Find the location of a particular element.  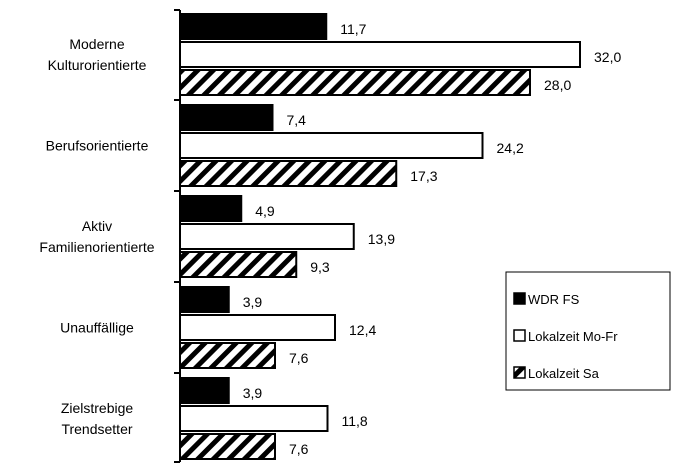

category-label: Familienorientierte is located at coordinates (96, 247).